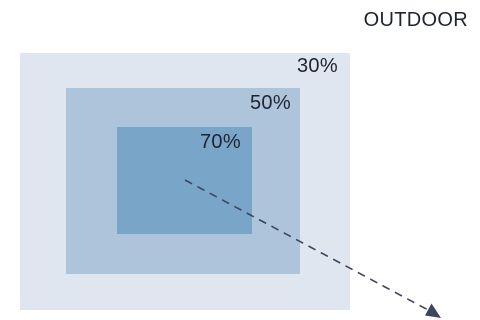 The image size is (480, 320). What do you see at coordinates (317, 66) in the screenshot?
I see `outer-zone-percent-label: 30%` at bounding box center [317, 66].